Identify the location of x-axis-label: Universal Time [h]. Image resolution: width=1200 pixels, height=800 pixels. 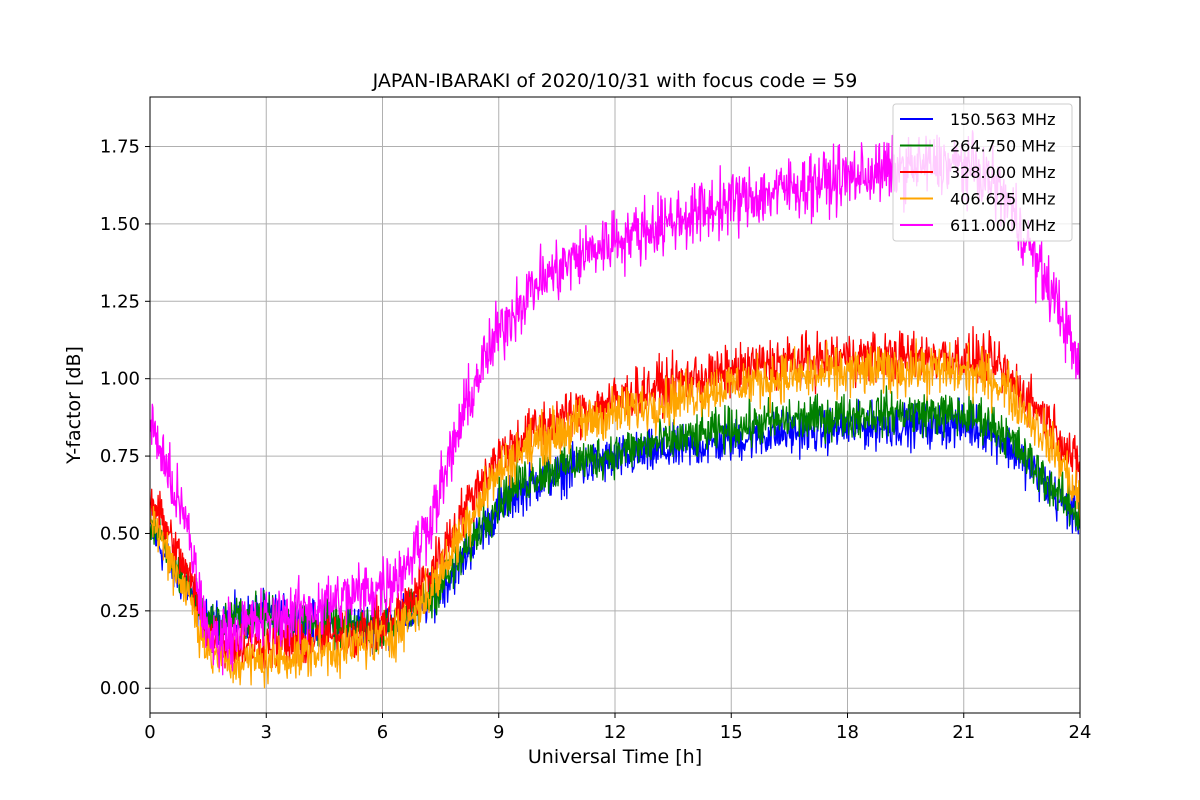
(615, 757).